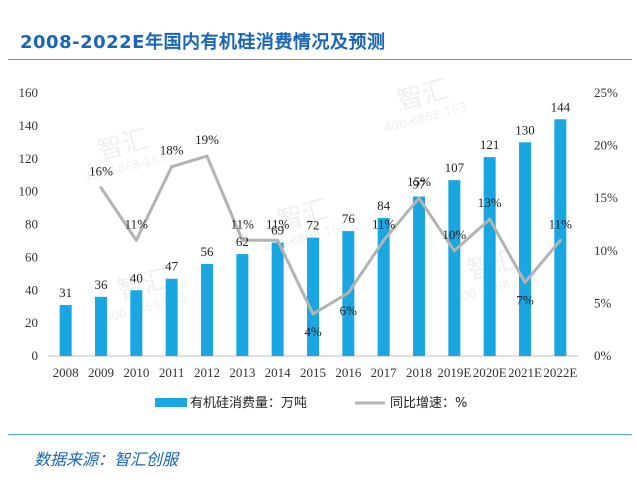  I want to click on line-value-label: 16%, so click(101, 171).